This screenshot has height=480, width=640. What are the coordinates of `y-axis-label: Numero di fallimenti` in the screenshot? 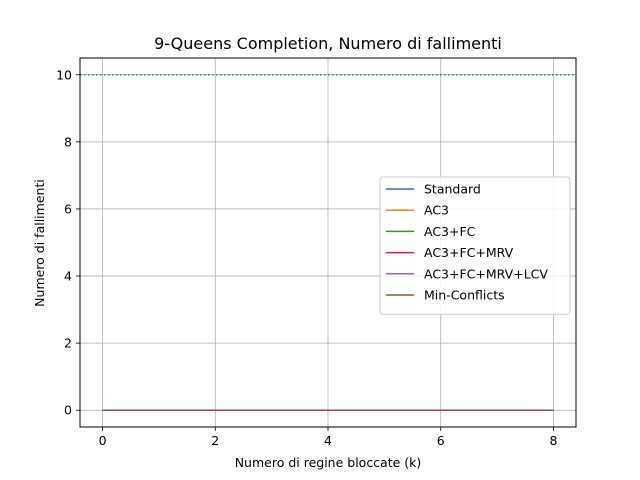 It's located at (39, 243).